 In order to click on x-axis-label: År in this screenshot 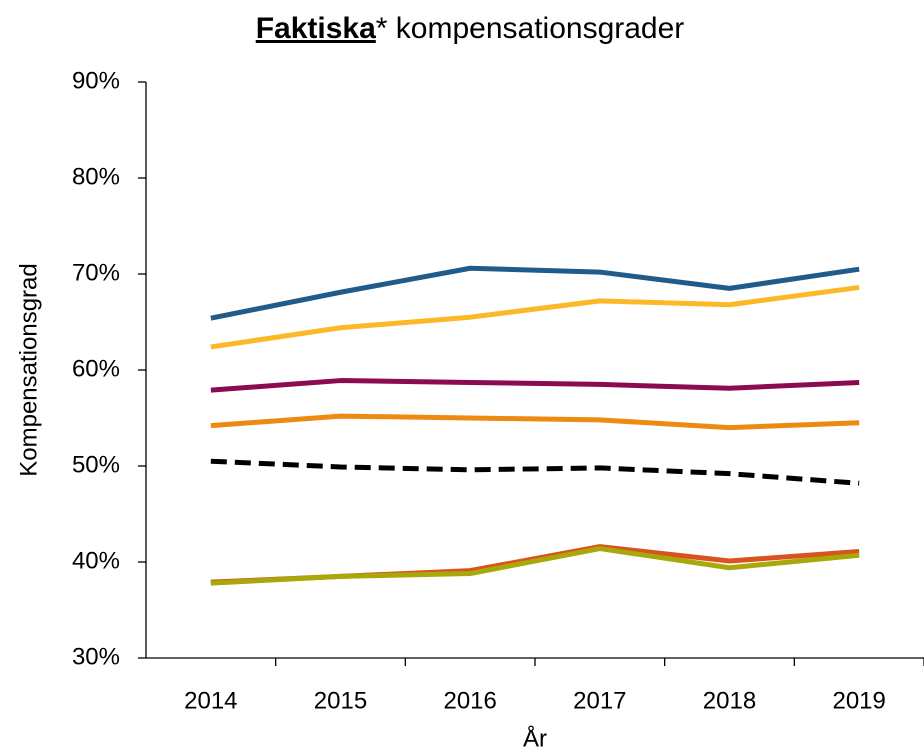, I will do `click(535, 738)`.